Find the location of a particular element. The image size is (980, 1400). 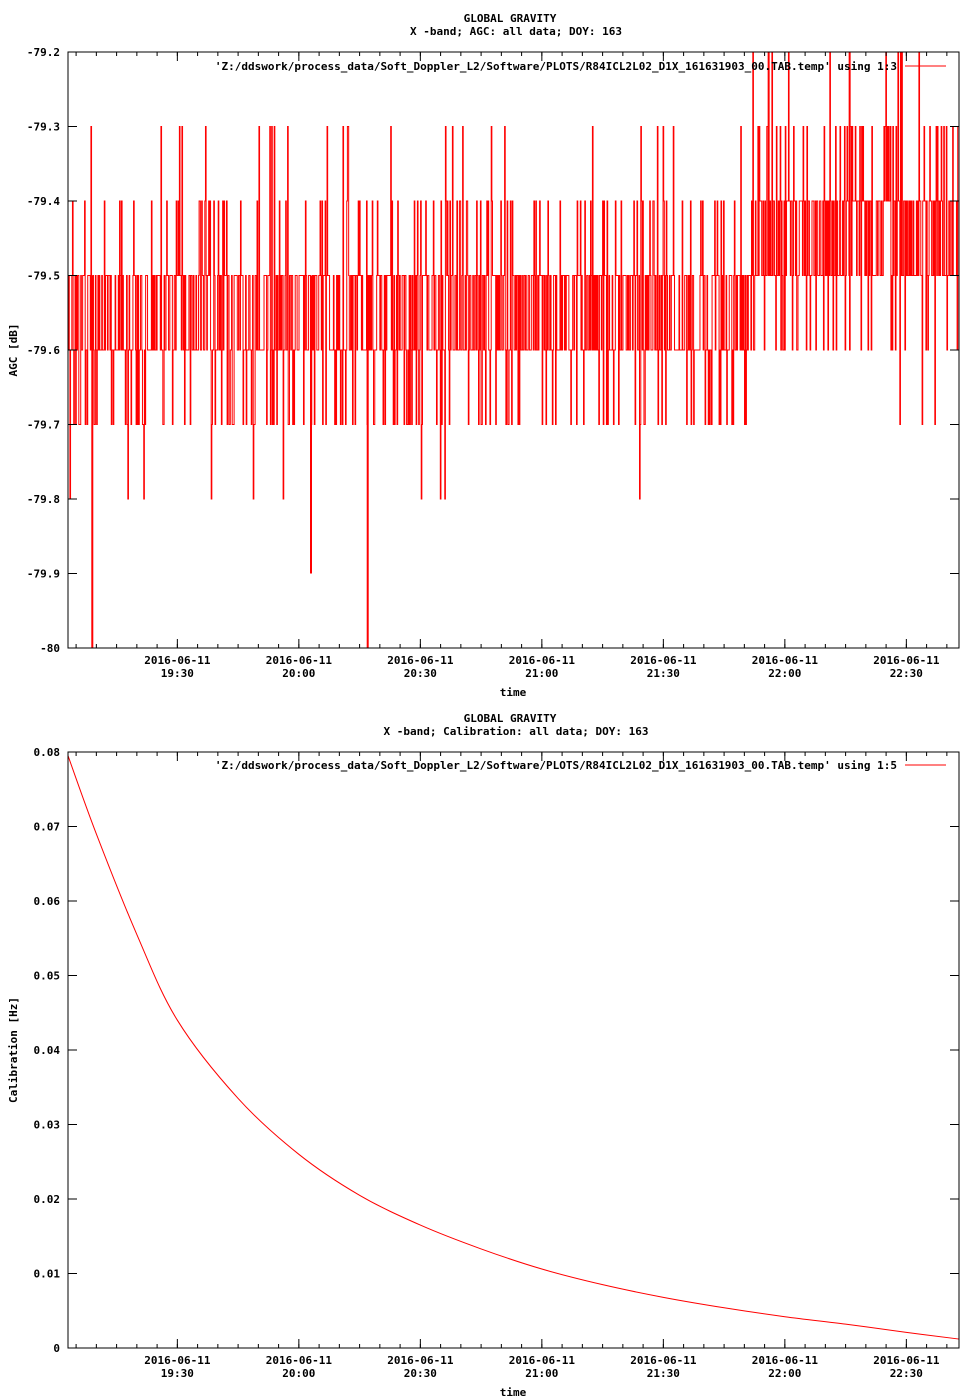

y-tick-label: -79.2 is located at coordinates (43, 52).